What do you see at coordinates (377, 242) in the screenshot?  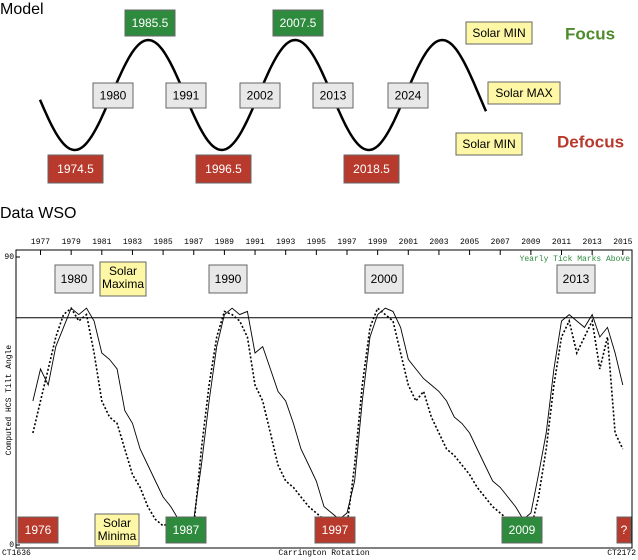 I see `x-tick-label: 1999` at bounding box center [377, 242].